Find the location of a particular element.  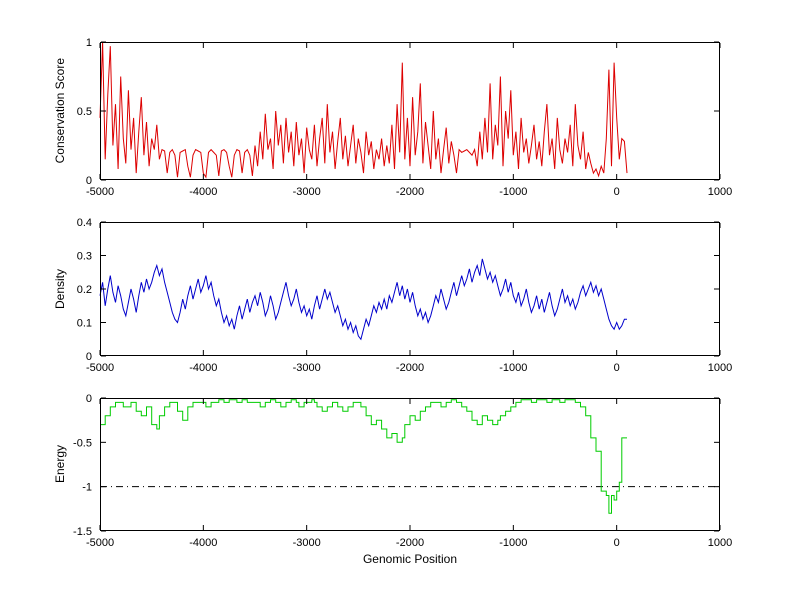

ylabel-energy-text: Energy is located at coordinates (60, 464).